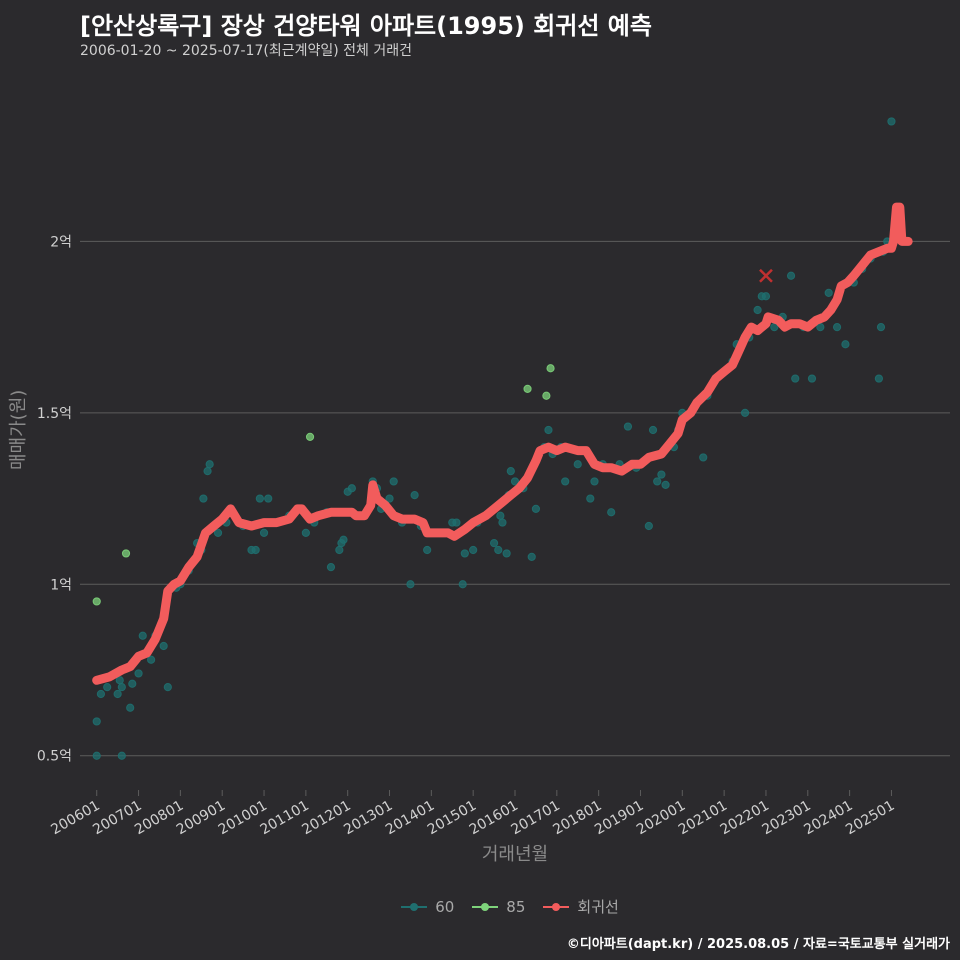 The height and width of the screenshot is (960, 960). Describe the element at coordinates (556, 907) in the screenshot. I see `legend-key-regression` at that location.